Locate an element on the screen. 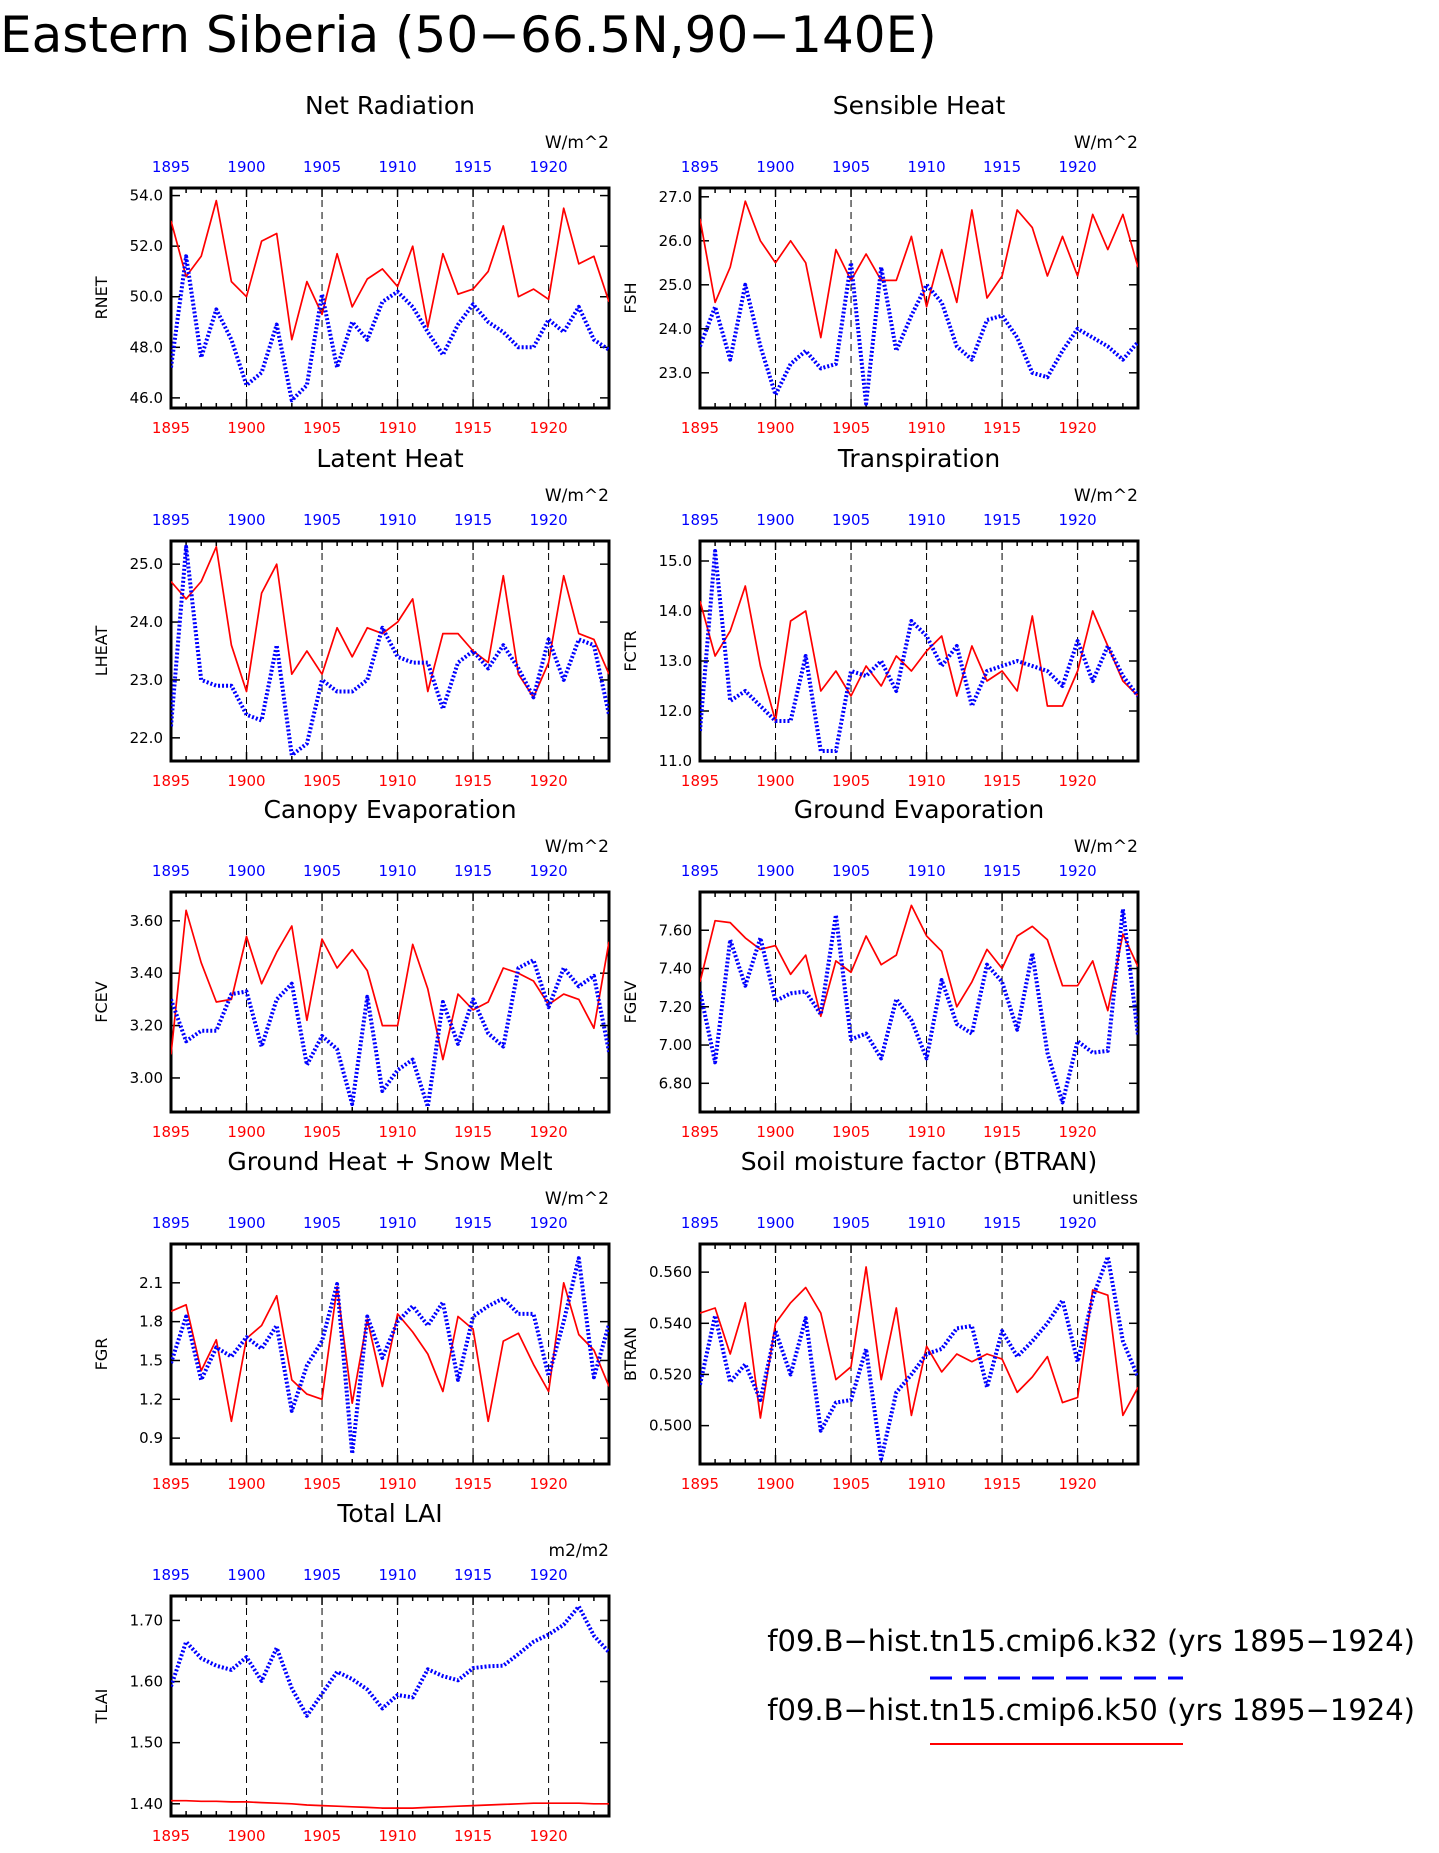 The image size is (1439, 1853). chart-4-xlabel-top-4: 1915 is located at coordinates (473, 871).